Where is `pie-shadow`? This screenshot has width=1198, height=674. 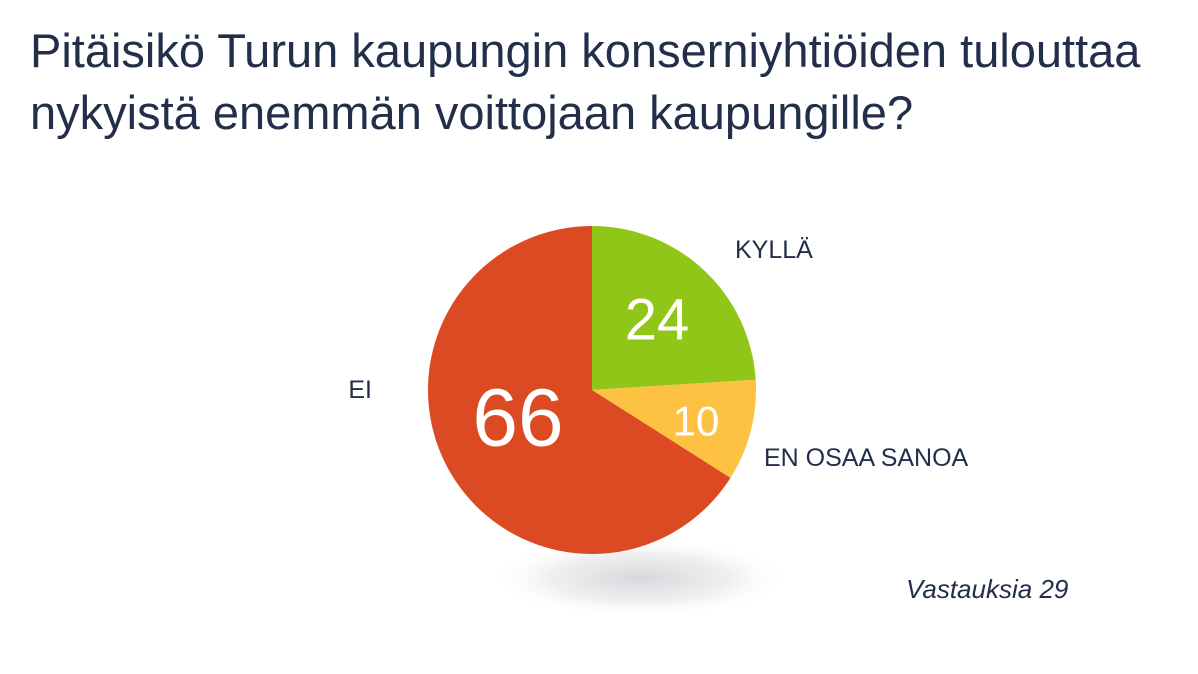 pie-shadow is located at coordinates (640, 578).